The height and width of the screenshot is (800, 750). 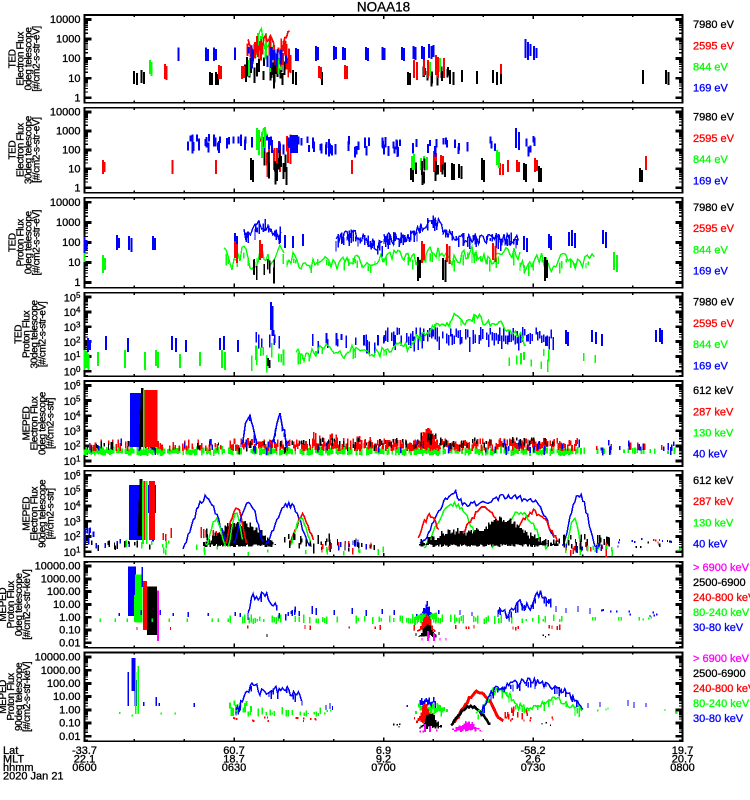 I want to click on svg-text: 40 keV, so click(x=710, y=455).